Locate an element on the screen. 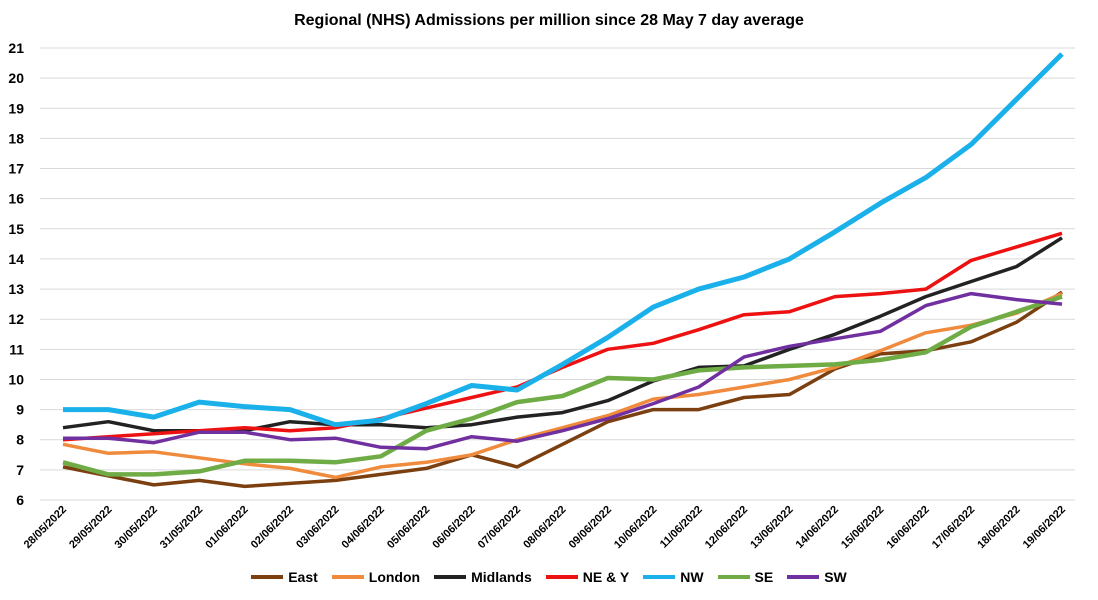  legend-label: SW is located at coordinates (835, 577).